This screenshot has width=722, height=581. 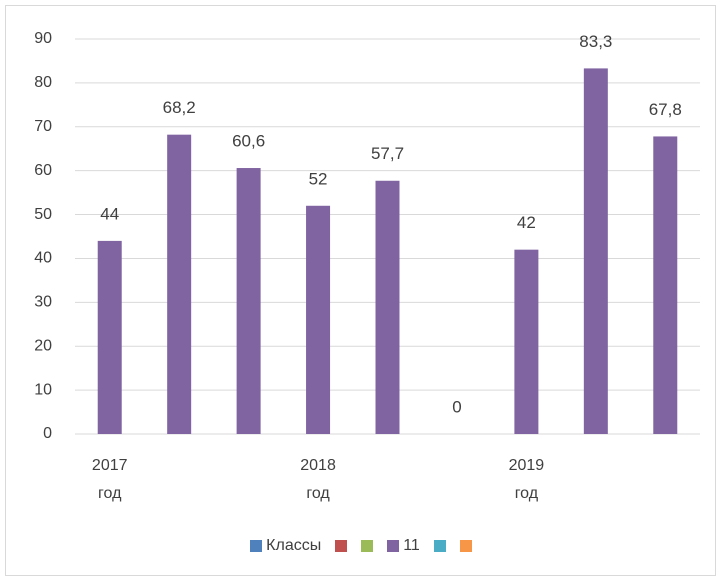 What do you see at coordinates (318, 479) in the screenshot?
I see `x-tick-label: 2018 год` at bounding box center [318, 479].